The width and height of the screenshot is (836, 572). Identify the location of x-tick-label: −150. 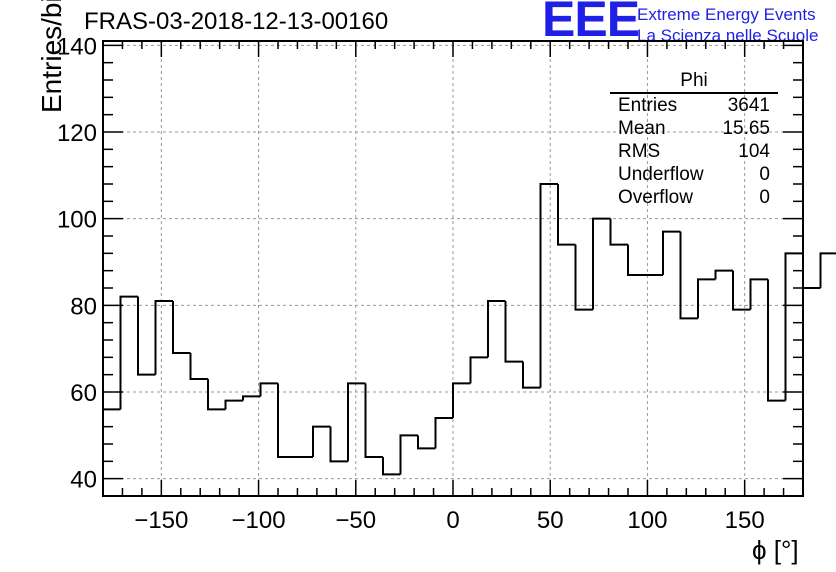
(161, 520).